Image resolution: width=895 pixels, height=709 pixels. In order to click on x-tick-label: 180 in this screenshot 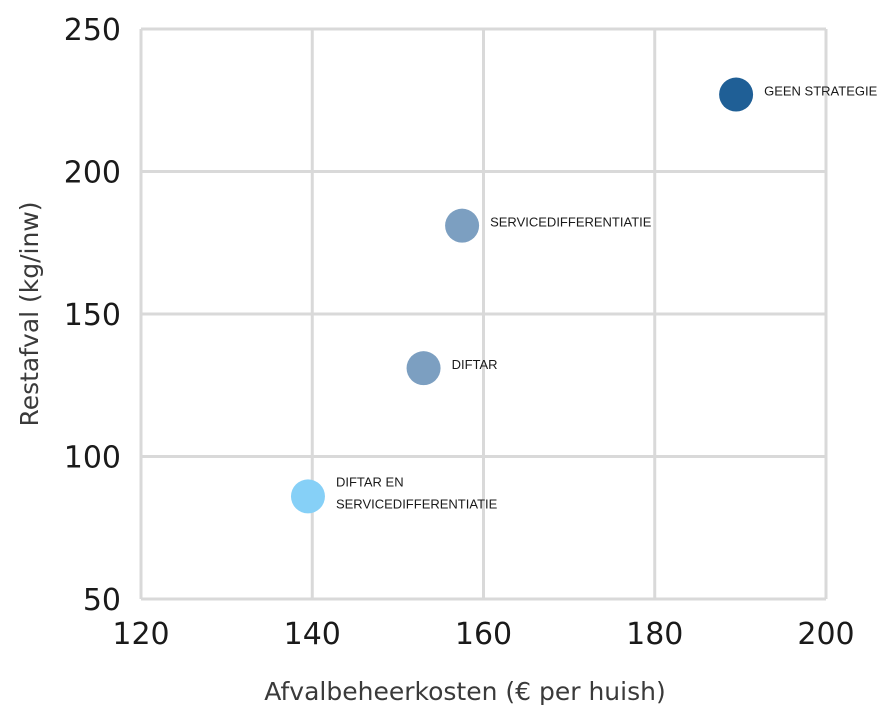, I will do `click(654, 634)`.